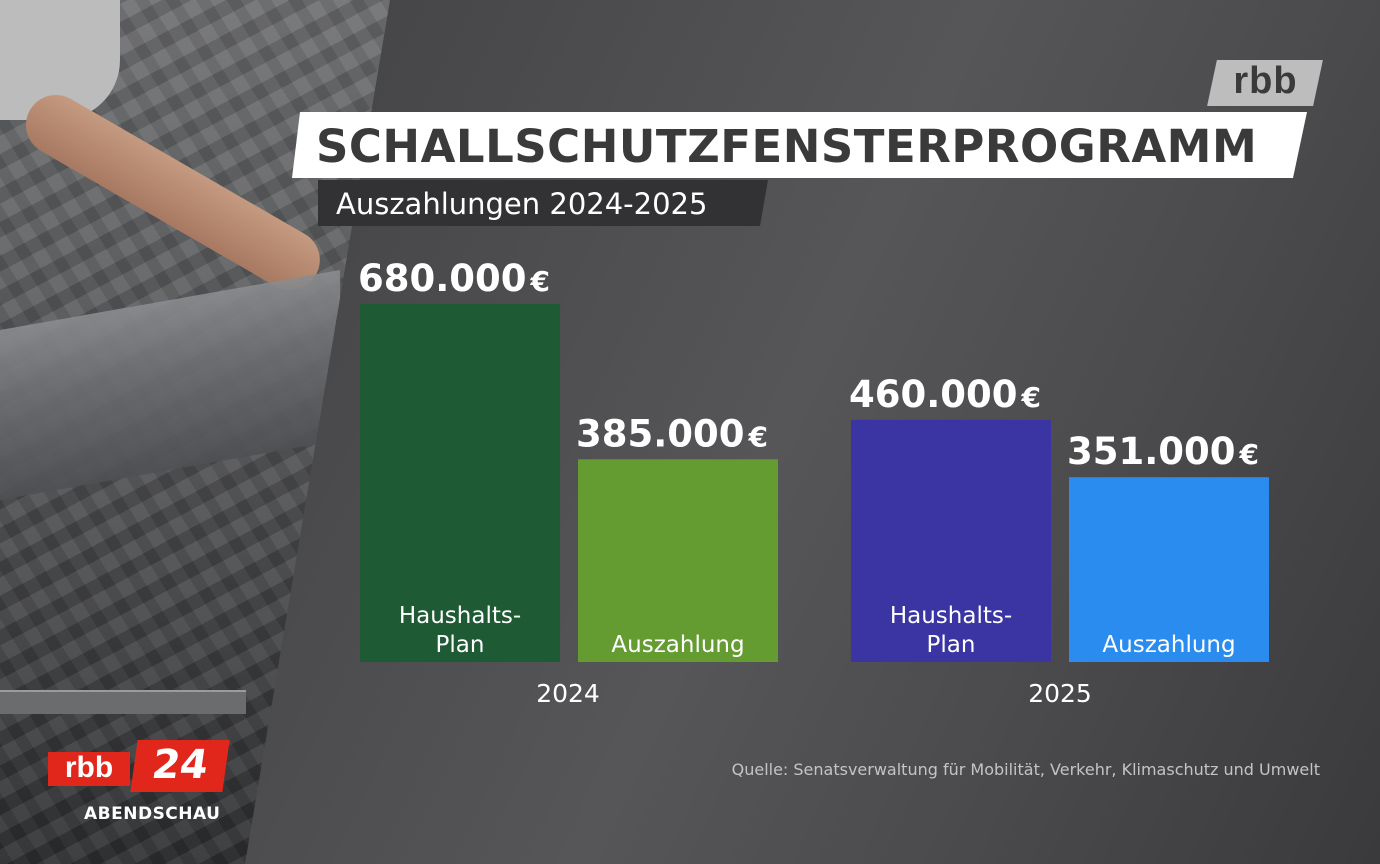 The height and width of the screenshot is (864, 1380). I want to click on bar-label-2024-1-0: Auszahlung, so click(677, 645).